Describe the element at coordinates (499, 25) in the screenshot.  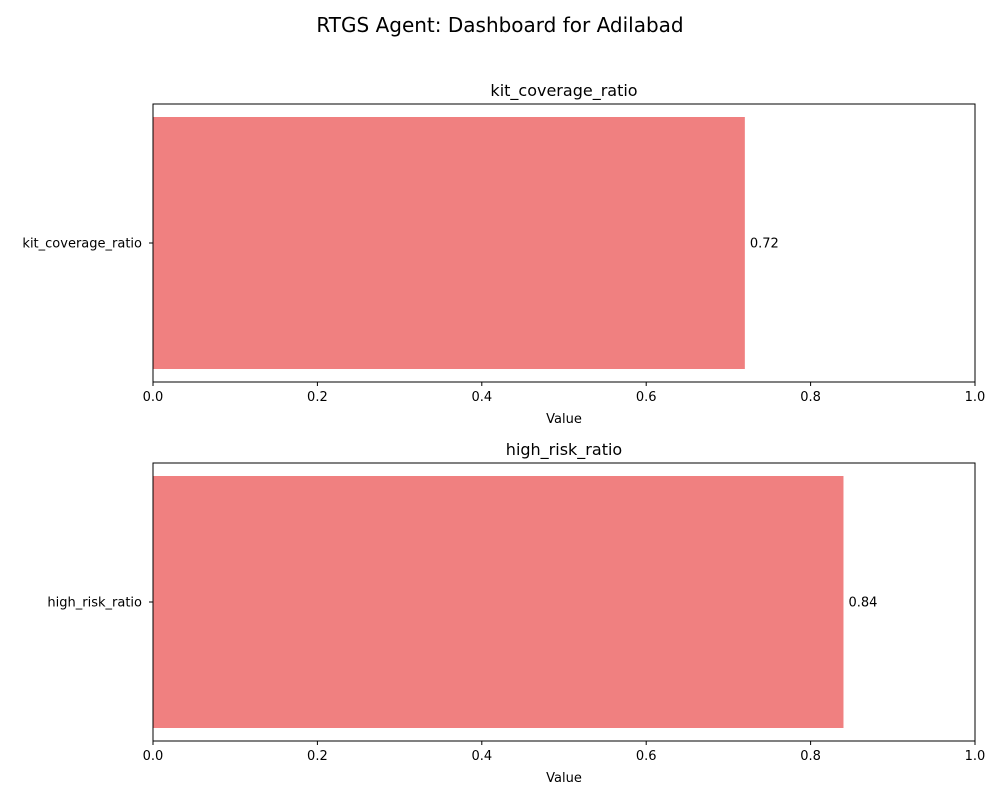
I see `figure-title: RTGS Agent: Dashboard for Adilabad` at that location.